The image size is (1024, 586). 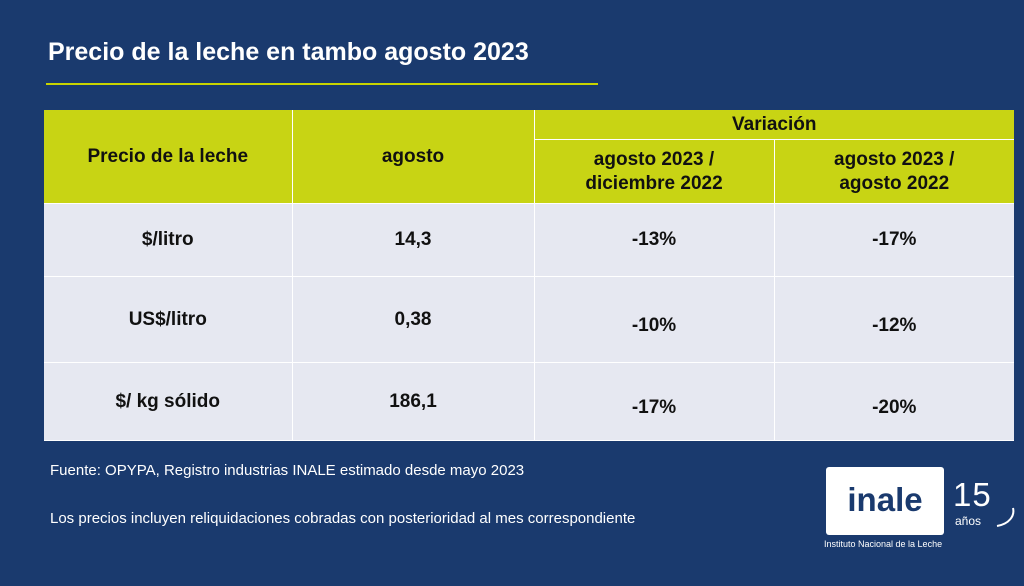 What do you see at coordinates (654, 319) in the screenshot?
I see `row-var-dec: -10%` at bounding box center [654, 319].